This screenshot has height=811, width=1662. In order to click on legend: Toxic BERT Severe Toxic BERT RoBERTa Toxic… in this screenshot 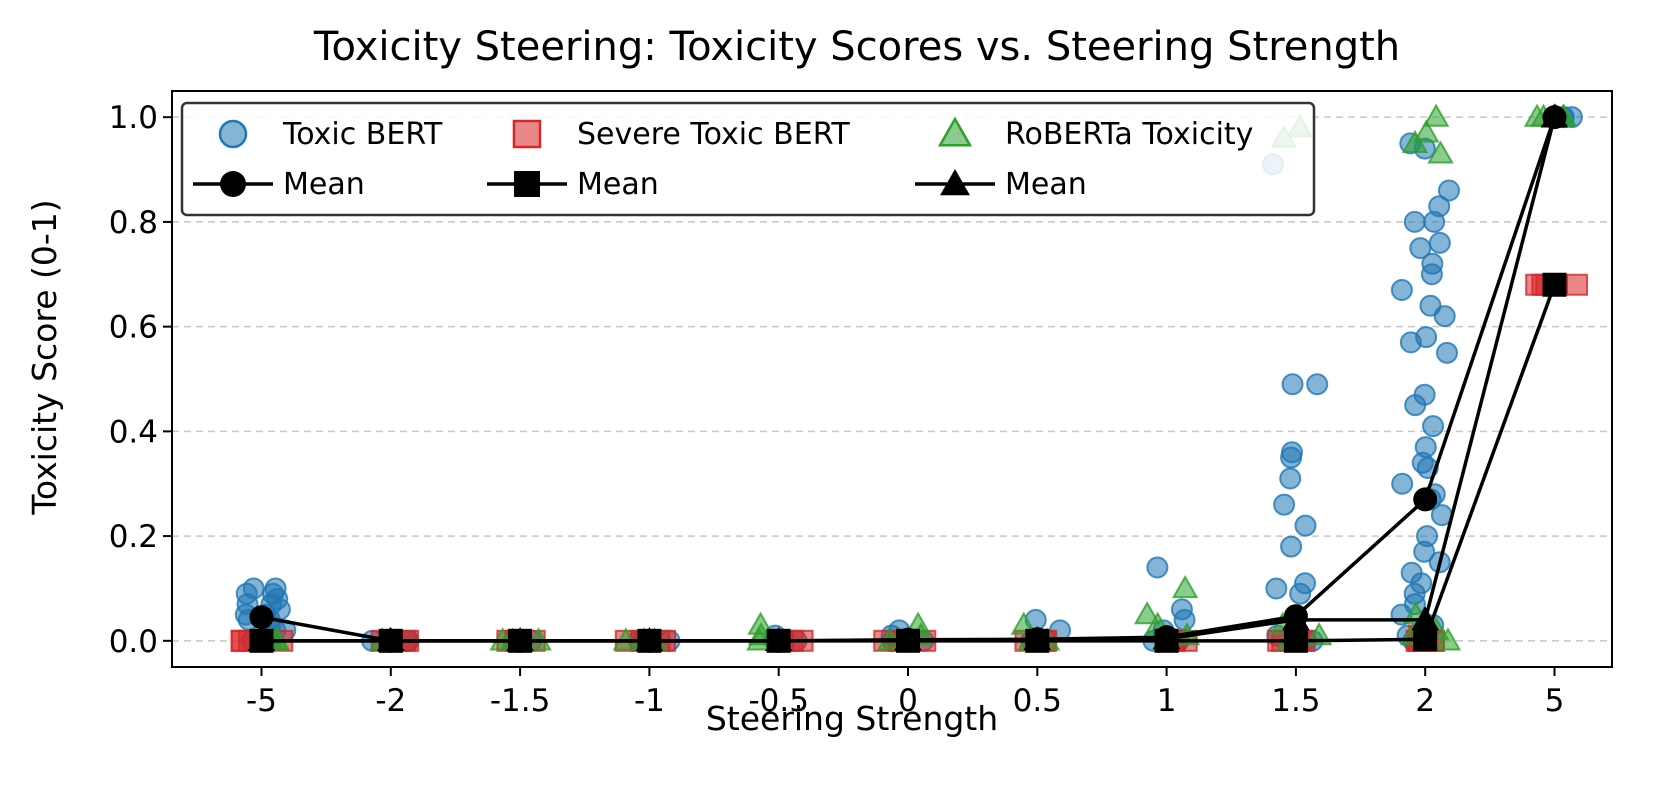, I will do `click(748, 159)`.